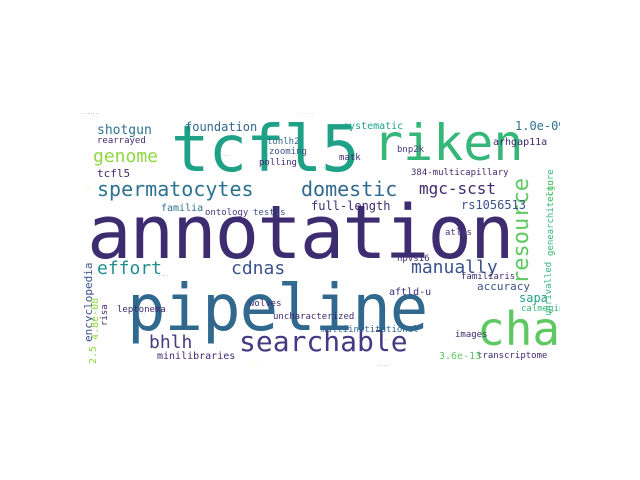  I want to click on word-rs1056513: rs1056513, so click(494, 205).